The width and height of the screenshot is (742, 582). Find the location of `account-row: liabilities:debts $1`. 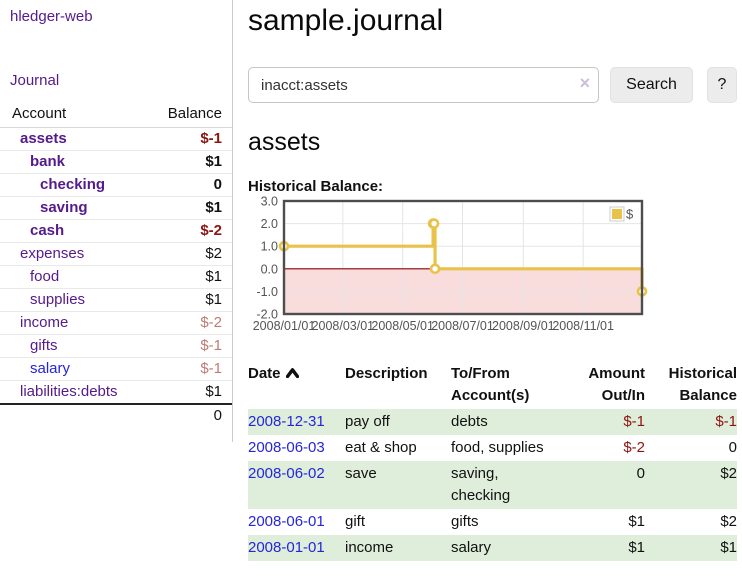

account-row: liabilities:debts $1 is located at coordinates (116, 392).